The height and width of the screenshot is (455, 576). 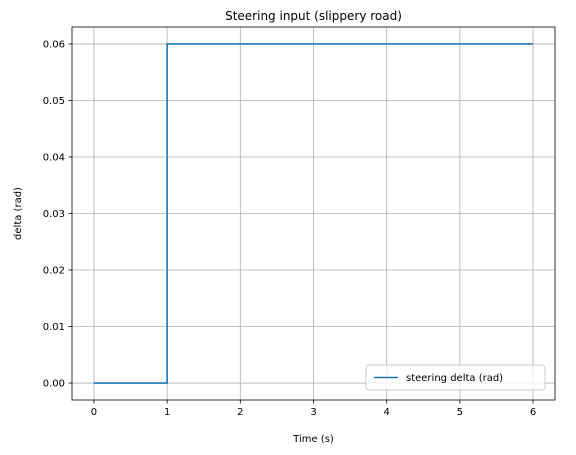 What do you see at coordinates (54, 214) in the screenshot?
I see `y-tick-label: 0.03` at bounding box center [54, 214].